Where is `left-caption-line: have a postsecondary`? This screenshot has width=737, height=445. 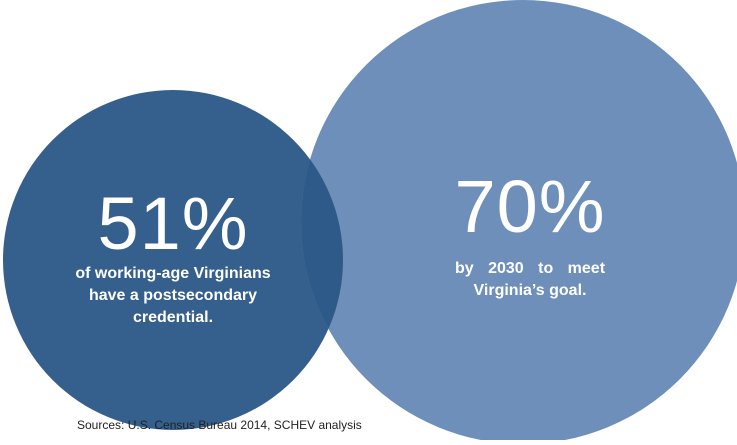
left-caption-line: have a postsecondary is located at coordinates (173, 295).